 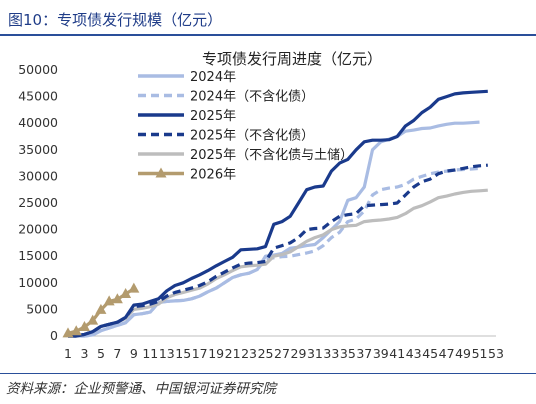 I want to click on x-tick-label: 41, so click(x=397, y=353).